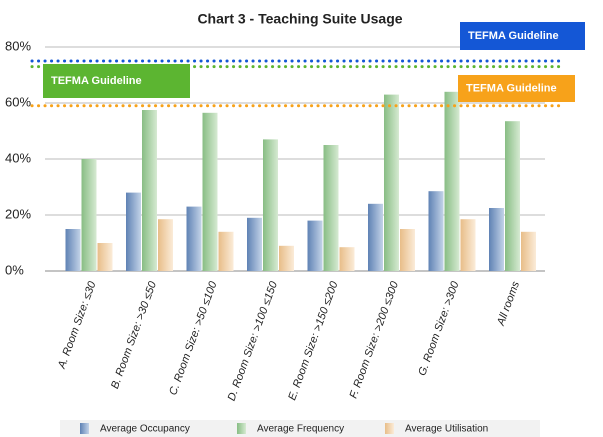 The width and height of the screenshot is (603, 437). Describe the element at coordinates (439, 328) in the screenshot. I see `x-tick-label: G. Room Size: >300` at that location.